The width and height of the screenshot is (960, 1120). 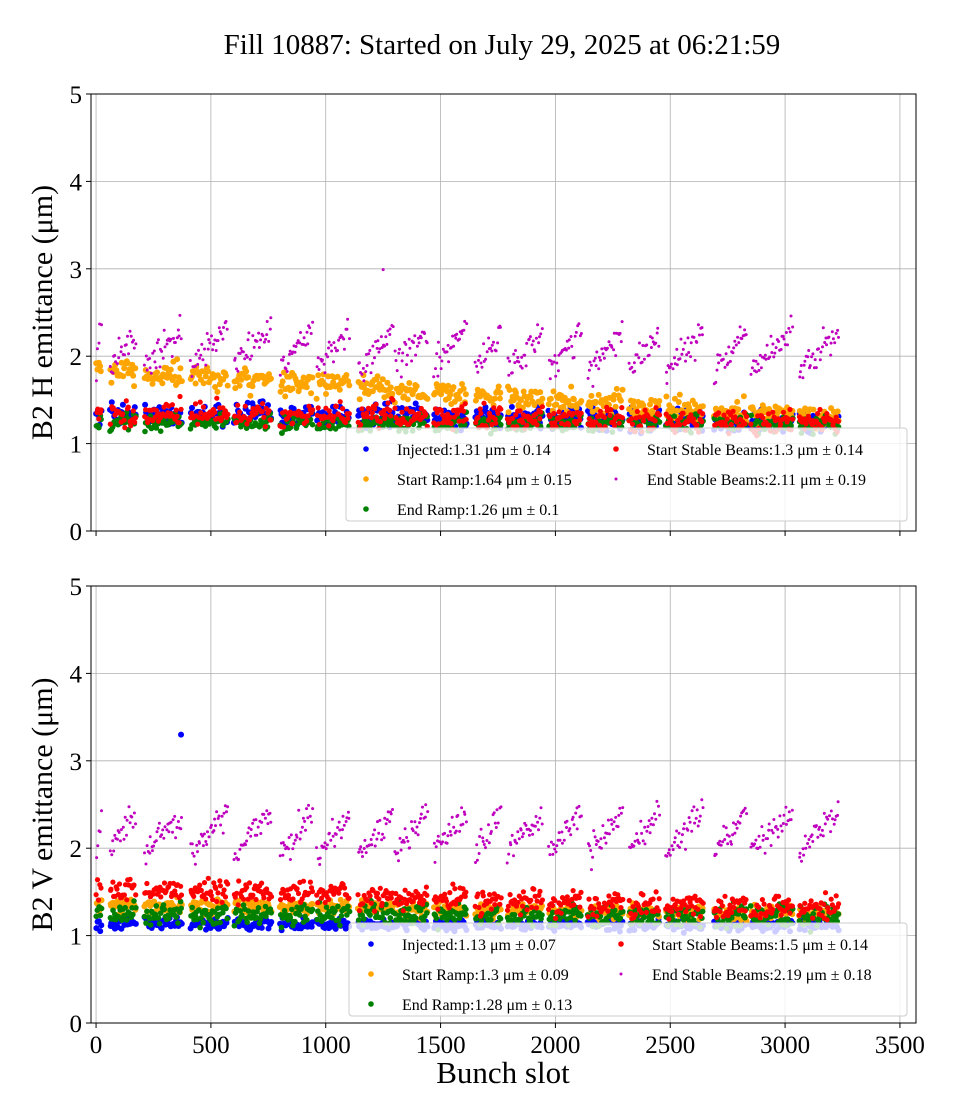 What do you see at coordinates (756, 480) in the screenshot?
I see `legend-label: End Stable Beams:2.11 μm ± 0.19` at bounding box center [756, 480].